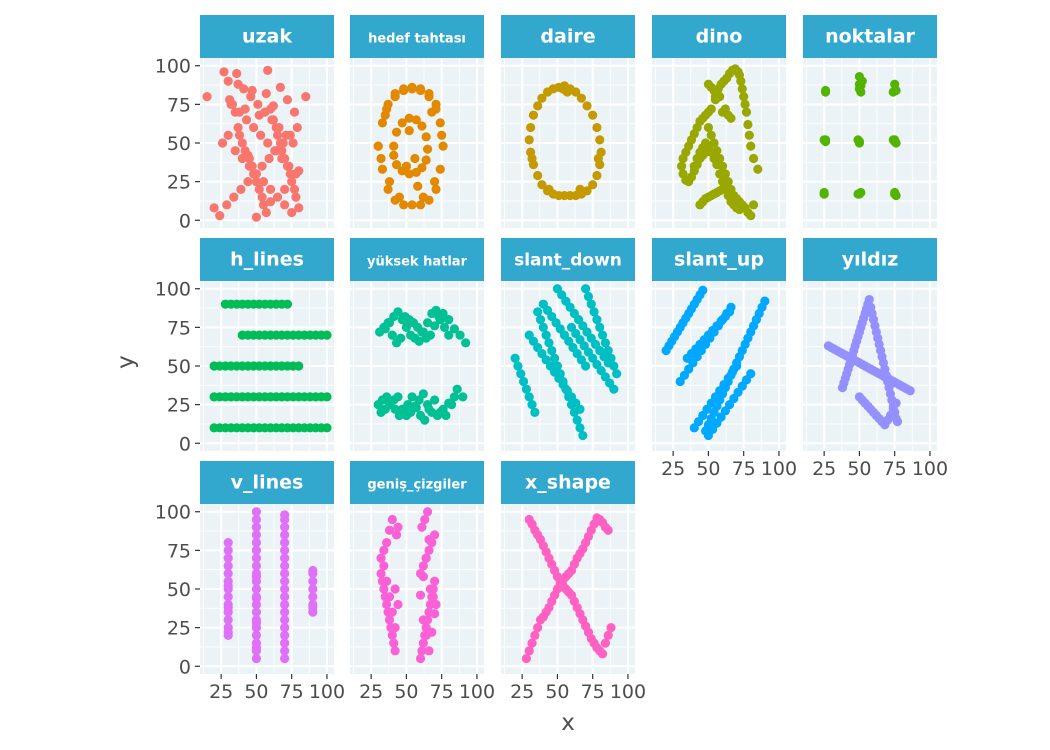 Image resolution: width=1050 pixels, height=750 pixels. What do you see at coordinates (179, 144) in the screenshot?
I see `y-tick-label: 50` at bounding box center [179, 144].